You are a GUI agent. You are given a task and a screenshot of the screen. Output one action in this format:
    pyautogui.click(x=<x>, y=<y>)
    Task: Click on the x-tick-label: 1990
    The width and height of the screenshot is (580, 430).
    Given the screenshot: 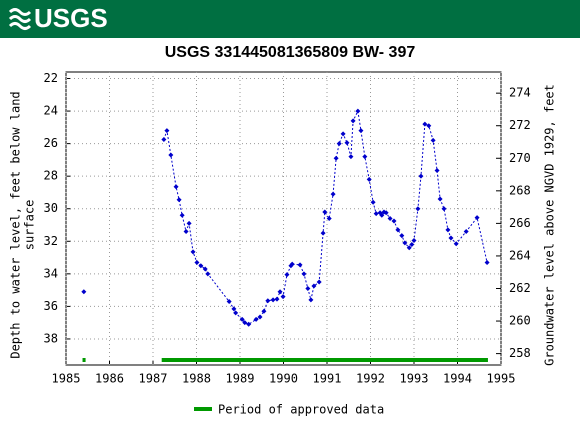 What is the action you would take?
    pyautogui.click(x=283, y=379)
    